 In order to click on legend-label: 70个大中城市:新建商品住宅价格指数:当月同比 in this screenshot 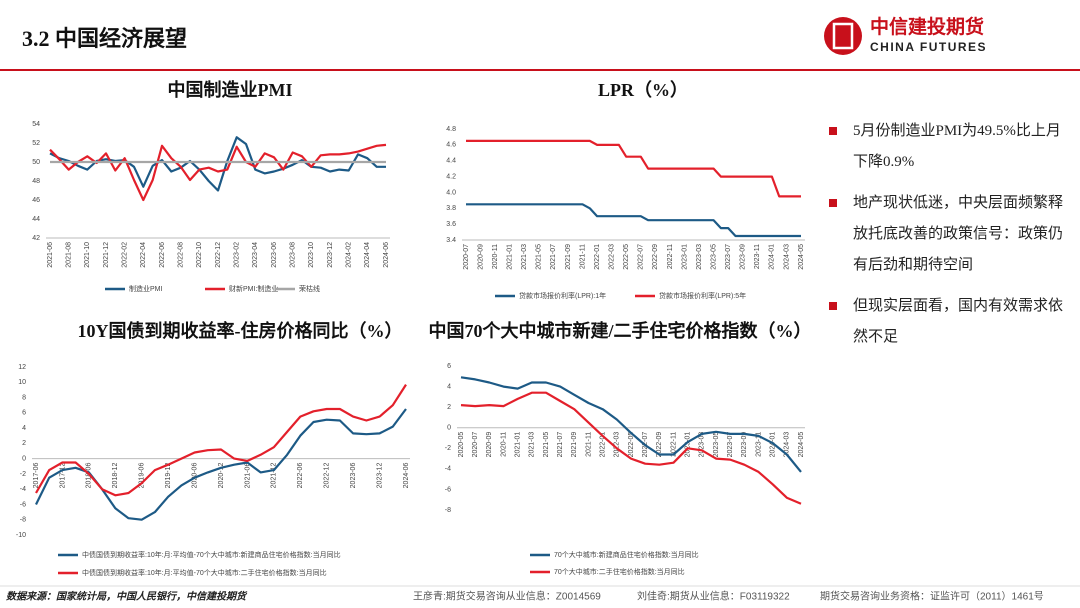, I will do `click(626, 554)`.